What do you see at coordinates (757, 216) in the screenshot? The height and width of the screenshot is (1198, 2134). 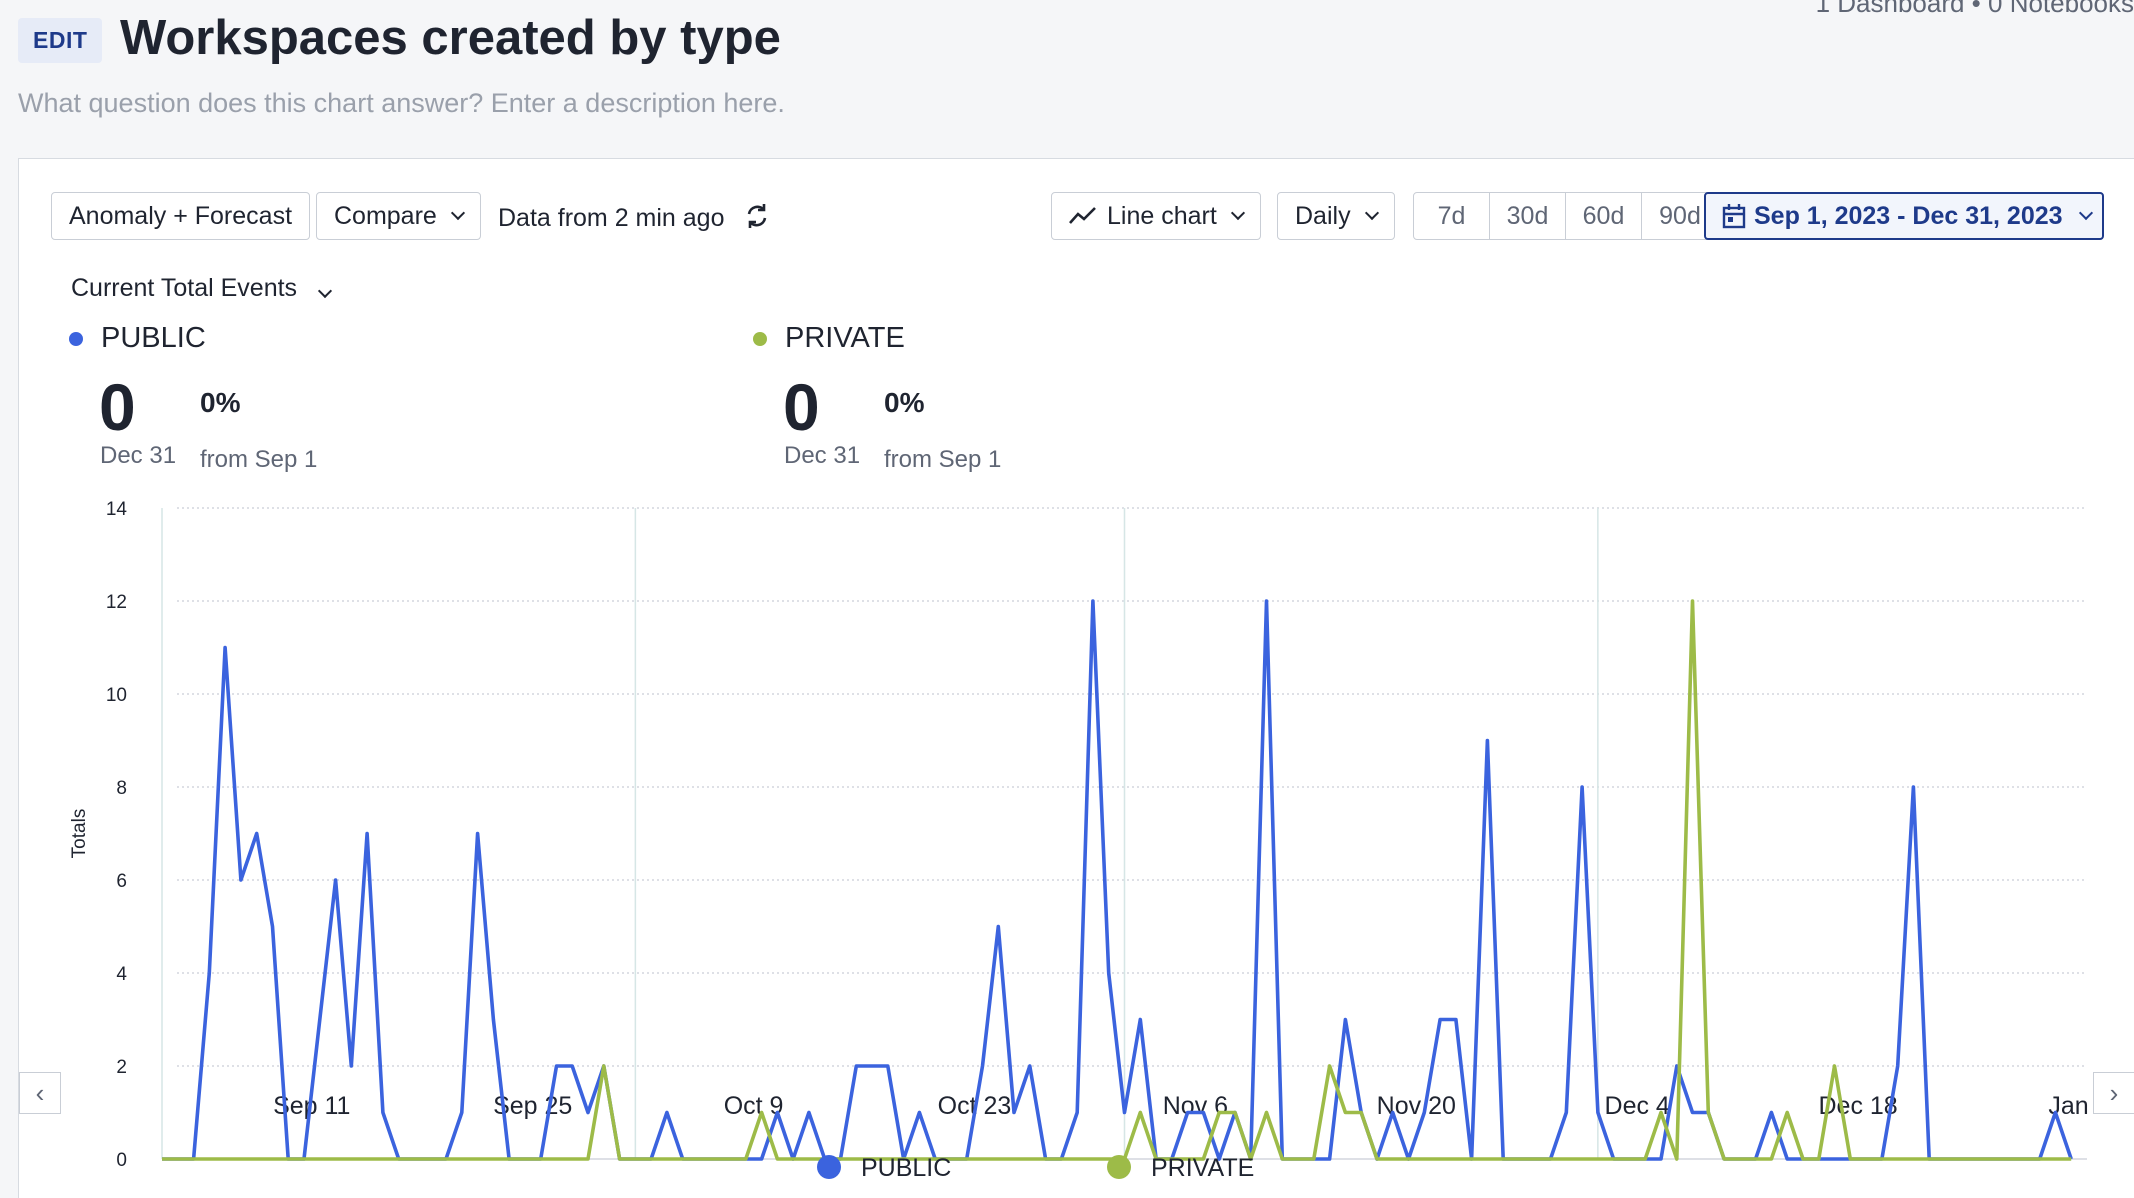 I see `refresh-icon` at bounding box center [757, 216].